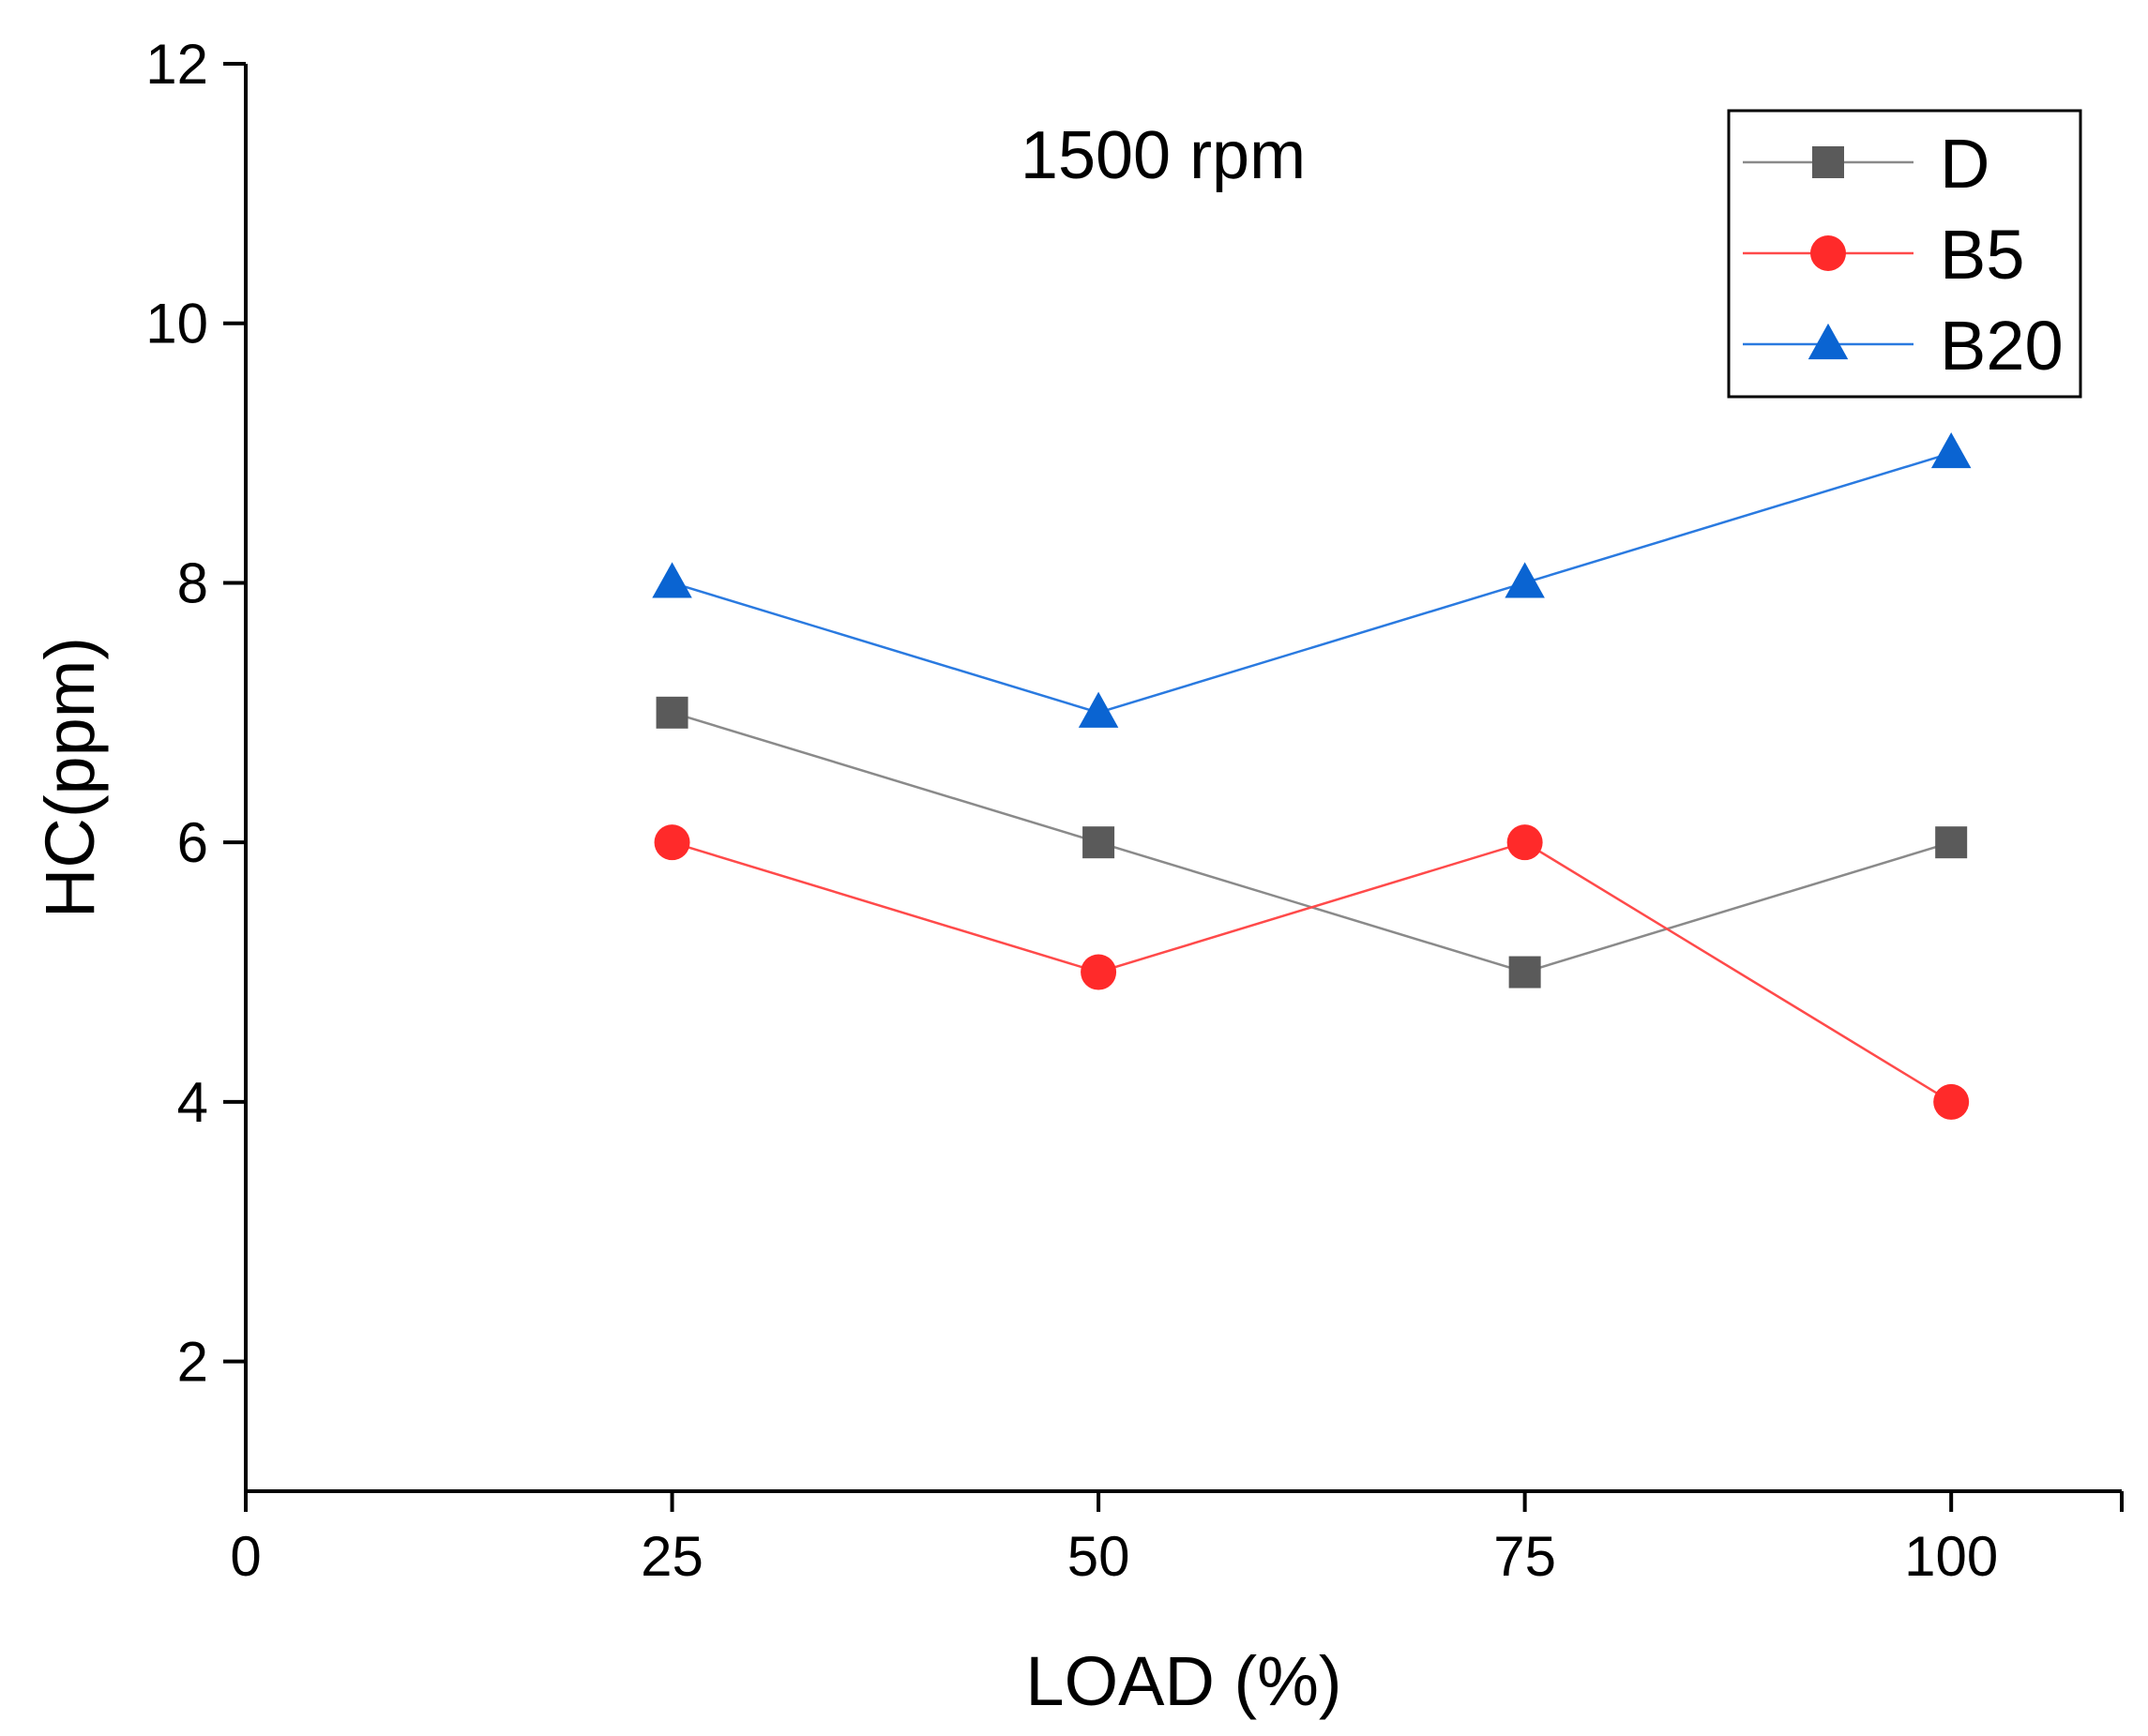  What do you see at coordinates (176, 324) in the screenshot?
I see `y-tick-label: 10` at bounding box center [176, 324].